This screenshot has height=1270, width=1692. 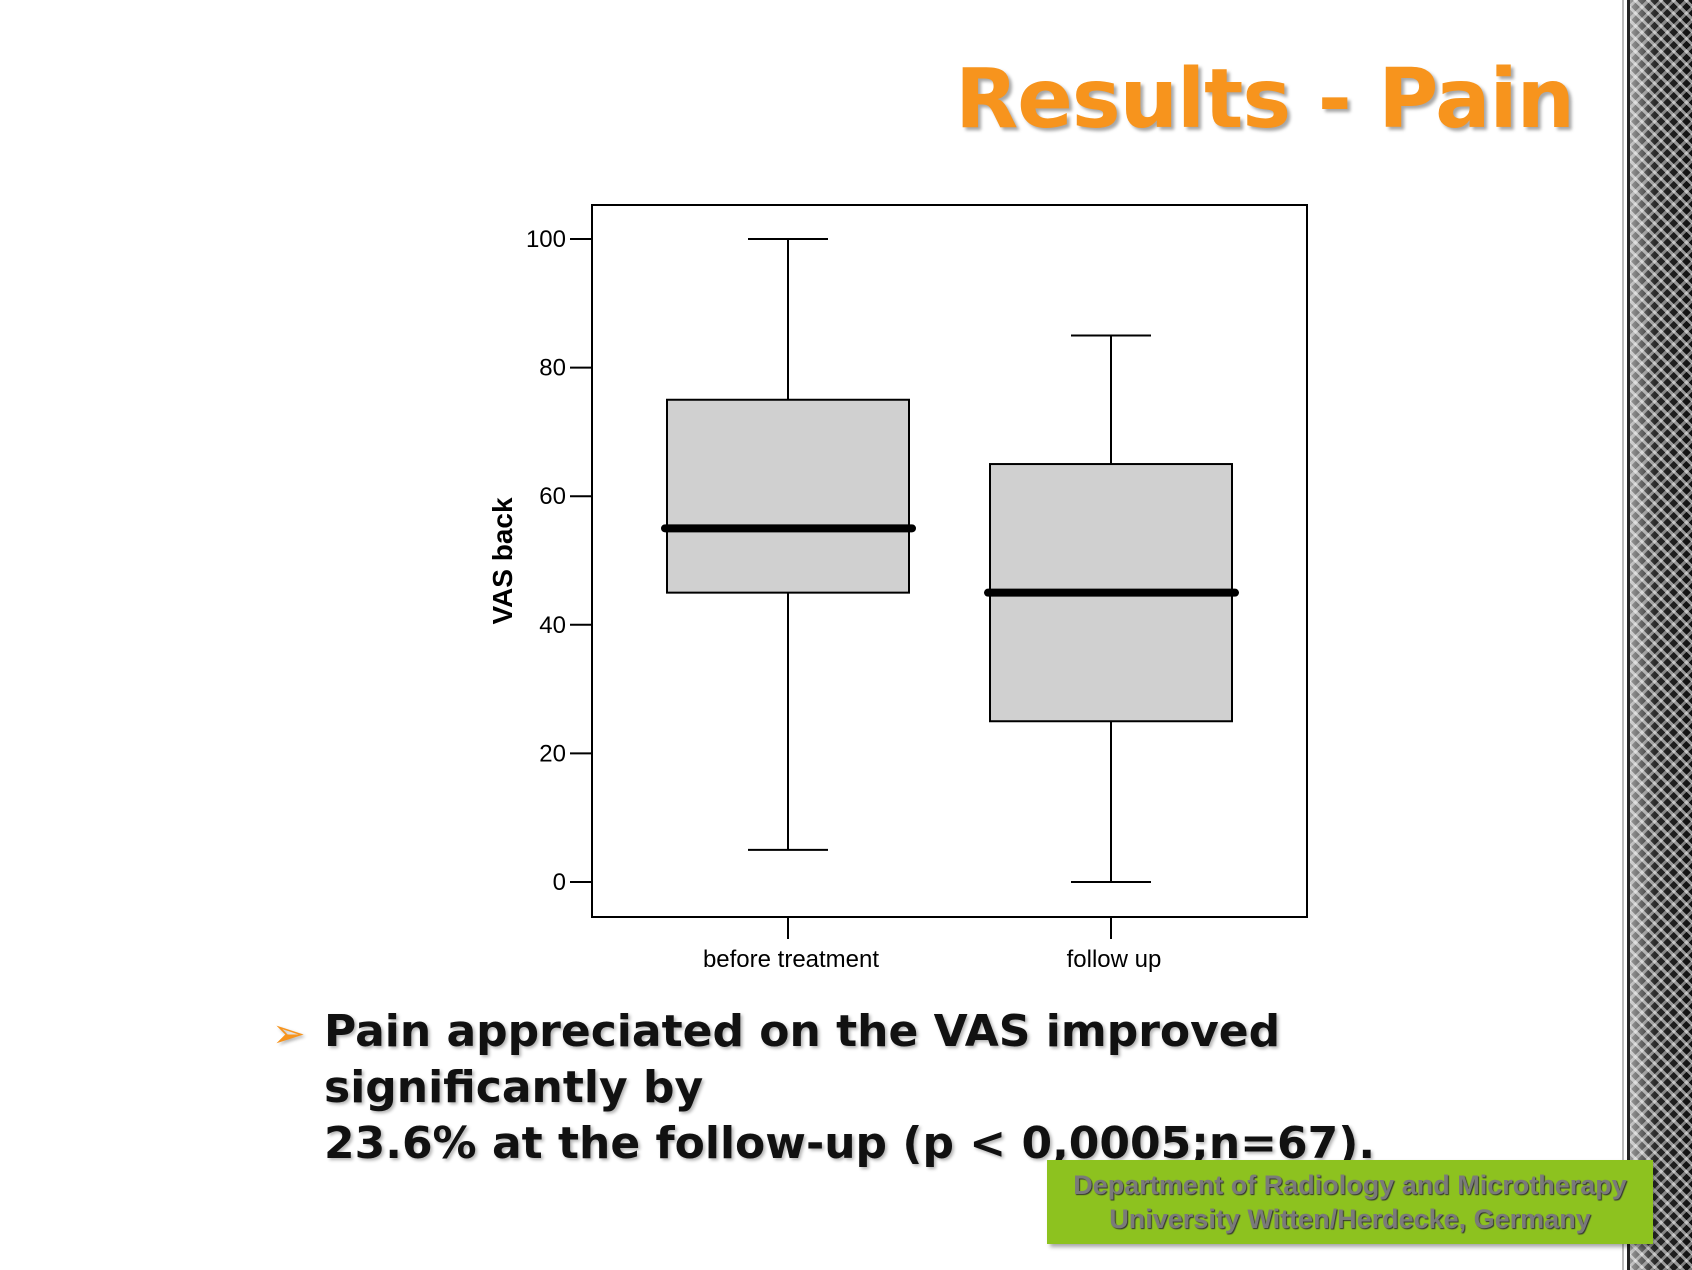 I want to click on y-tick-label: 80, so click(x=552, y=368).